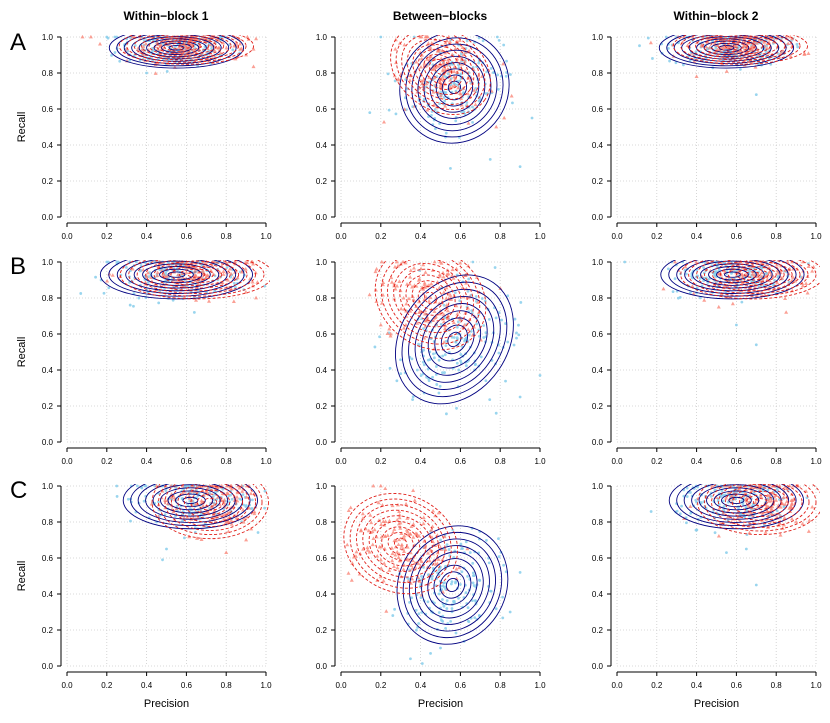  I want to click on panel-grid, so click(166, 576).